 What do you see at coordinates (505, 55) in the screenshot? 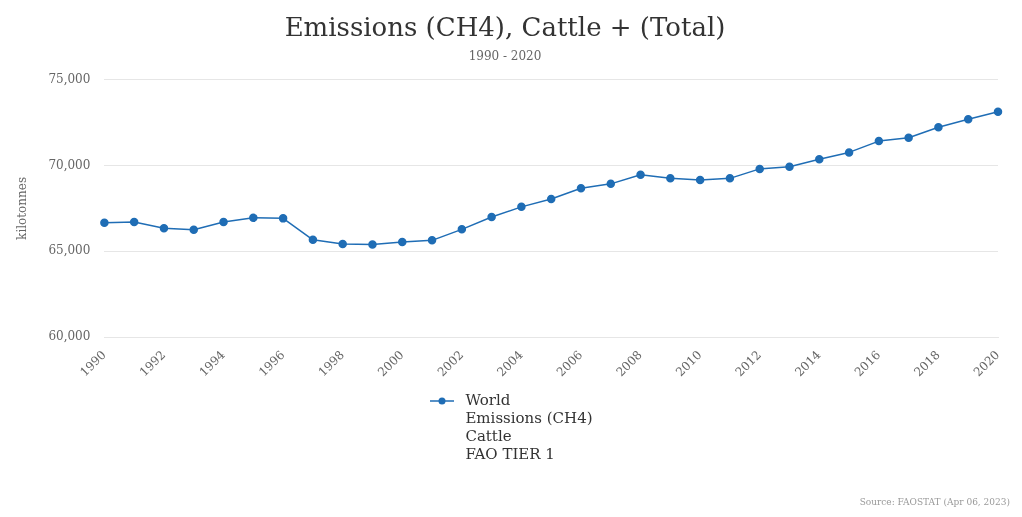
I see `chart-subtitle: 1990 - 2020` at bounding box center [505, 55].